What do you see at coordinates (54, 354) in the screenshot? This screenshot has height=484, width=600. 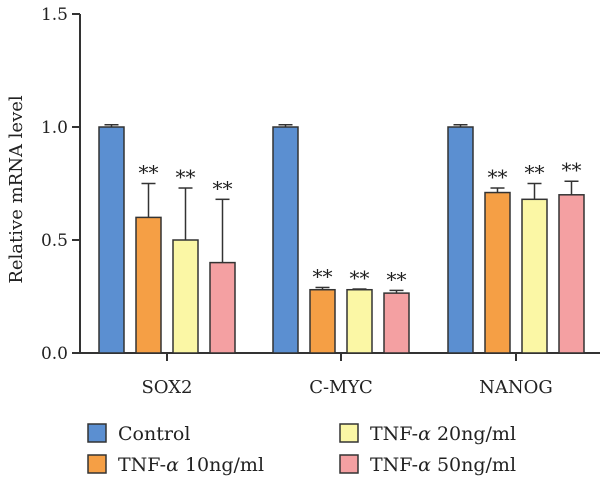 I see `y-tick-label: 0.0` at bounding box center [54, 354].